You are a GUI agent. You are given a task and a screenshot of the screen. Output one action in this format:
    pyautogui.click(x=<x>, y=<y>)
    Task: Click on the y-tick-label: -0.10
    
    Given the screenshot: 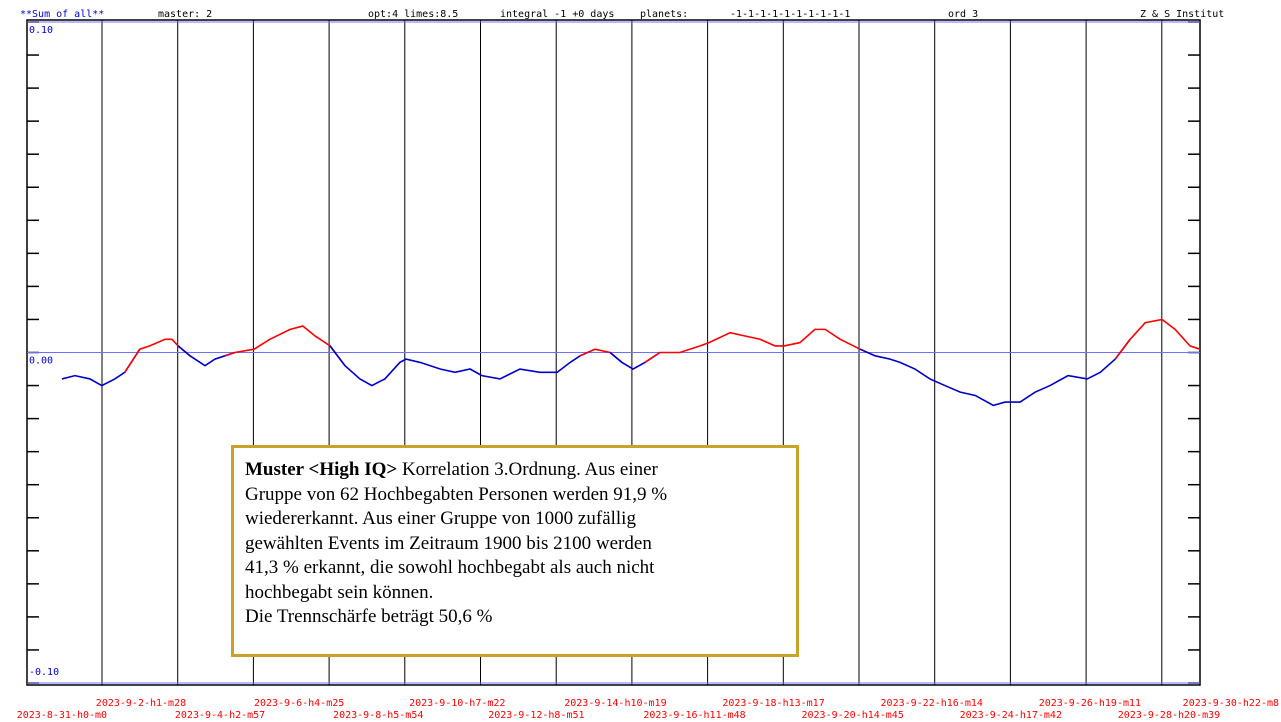 What is the action you would take?
    pyautogui.click(x=44, y=672)
    